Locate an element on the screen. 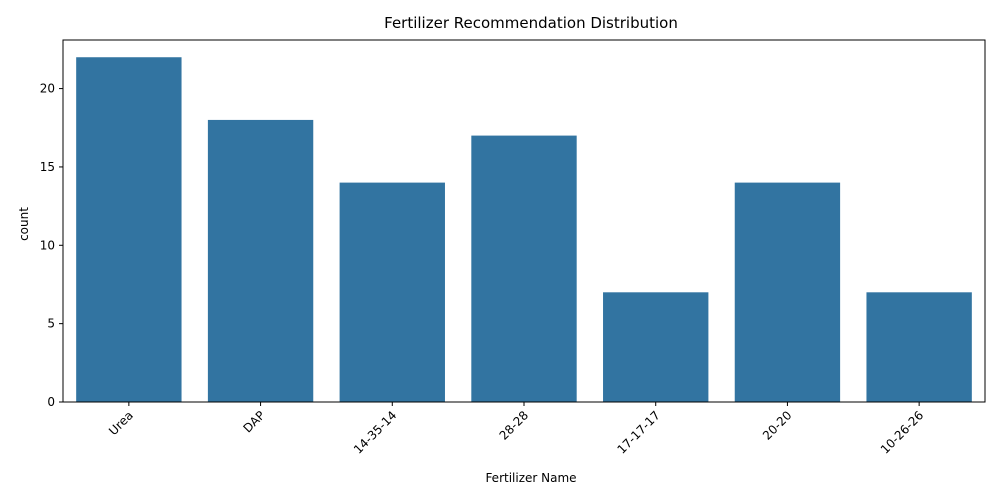  x-tick-label: DAP is located at coordinates (253, 421).